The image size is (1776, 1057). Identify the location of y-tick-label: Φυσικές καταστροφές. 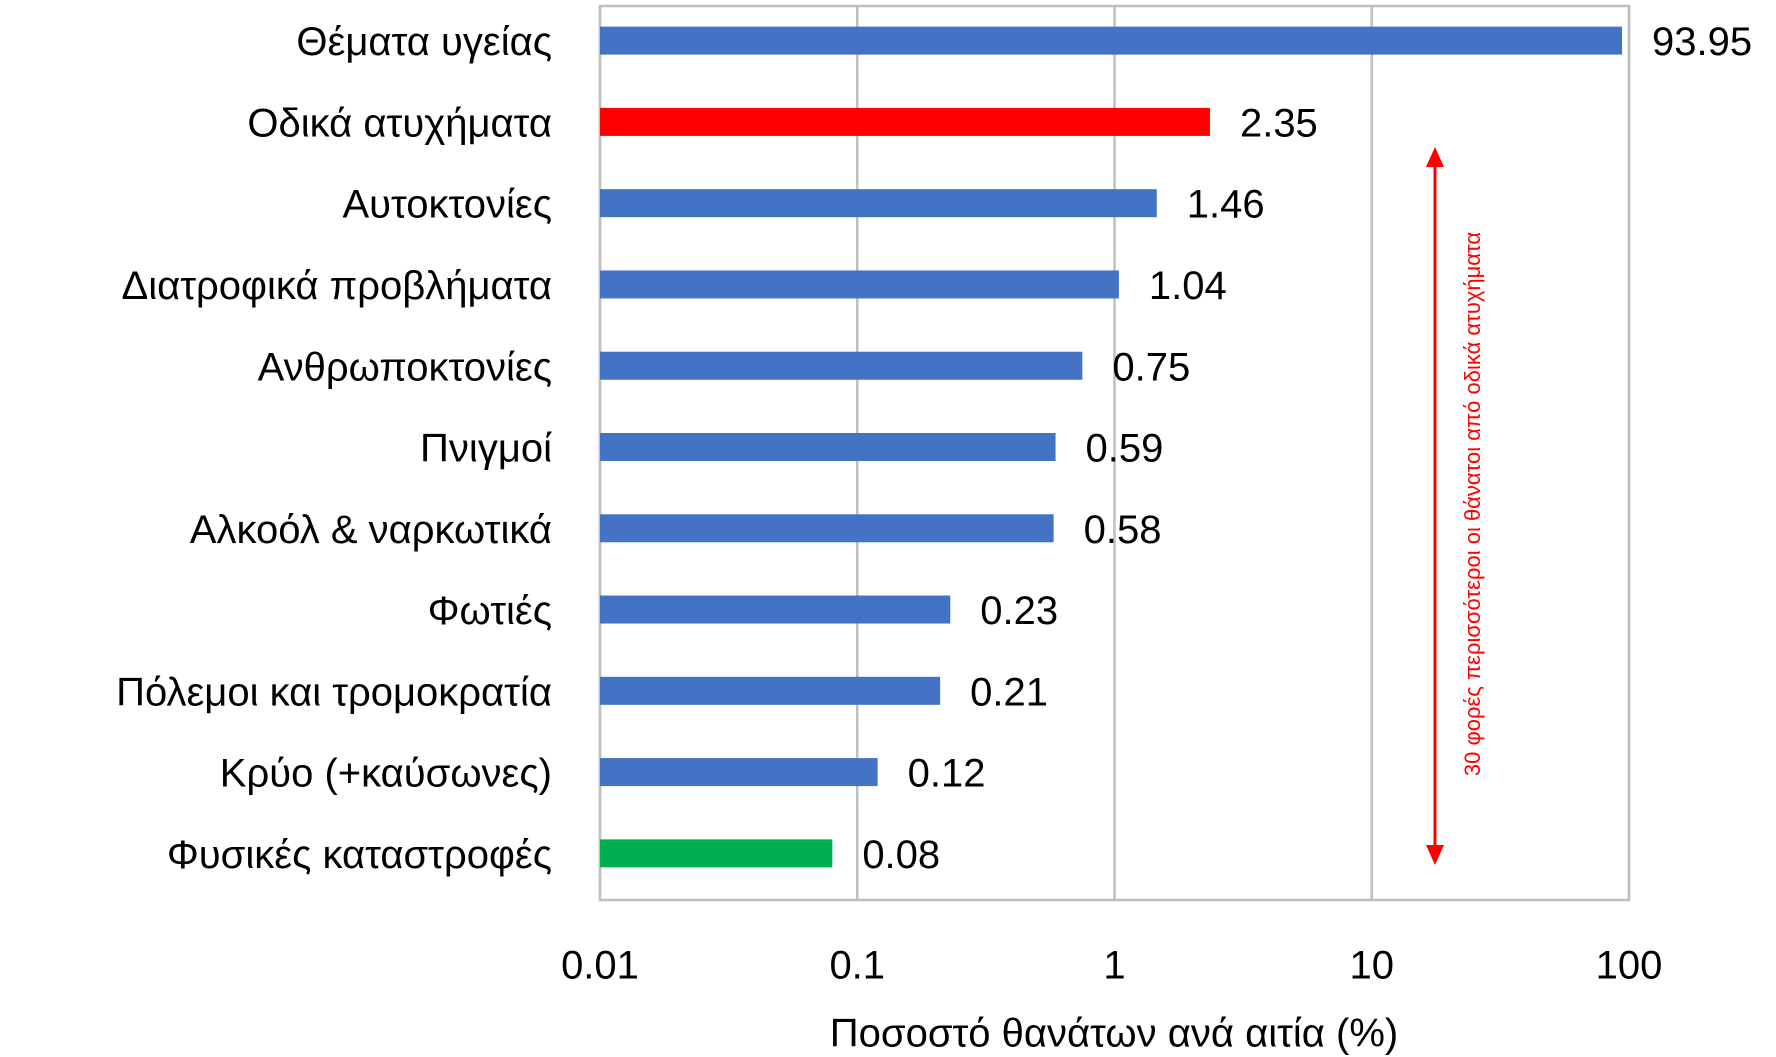
(359, 855).